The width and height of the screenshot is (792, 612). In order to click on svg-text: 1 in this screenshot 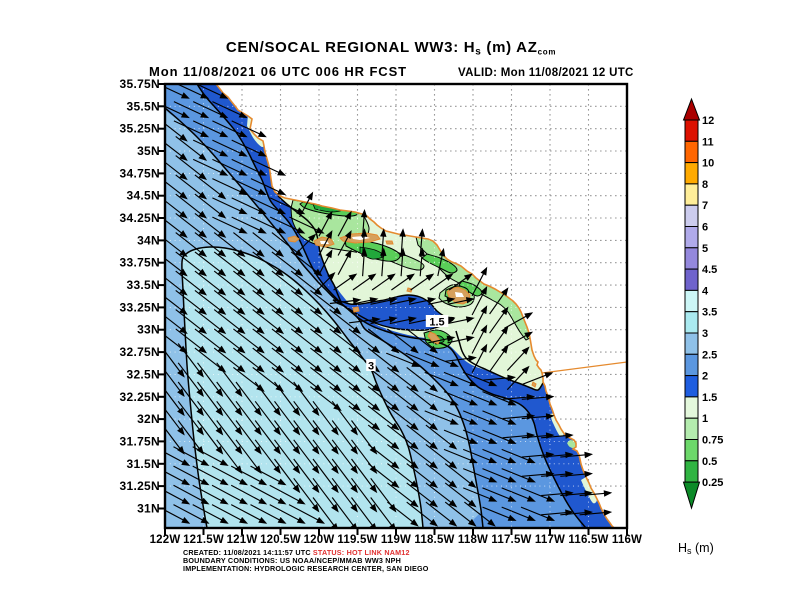, I will do `click(705, 419)`.